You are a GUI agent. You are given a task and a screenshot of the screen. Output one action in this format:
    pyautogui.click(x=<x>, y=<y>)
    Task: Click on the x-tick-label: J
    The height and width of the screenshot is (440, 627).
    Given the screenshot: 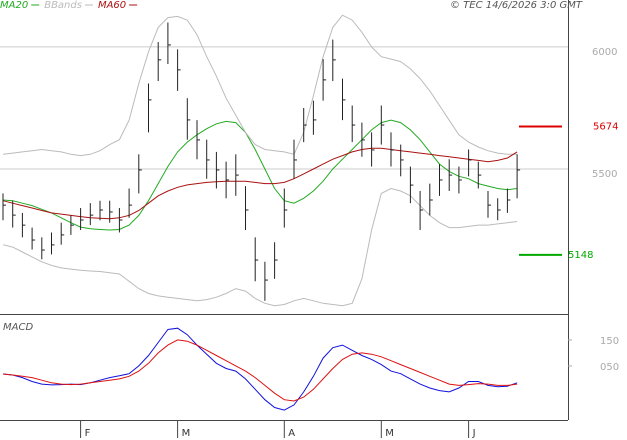 What is the action you would take?
    pyautogui.click(x=474, y=433)
    